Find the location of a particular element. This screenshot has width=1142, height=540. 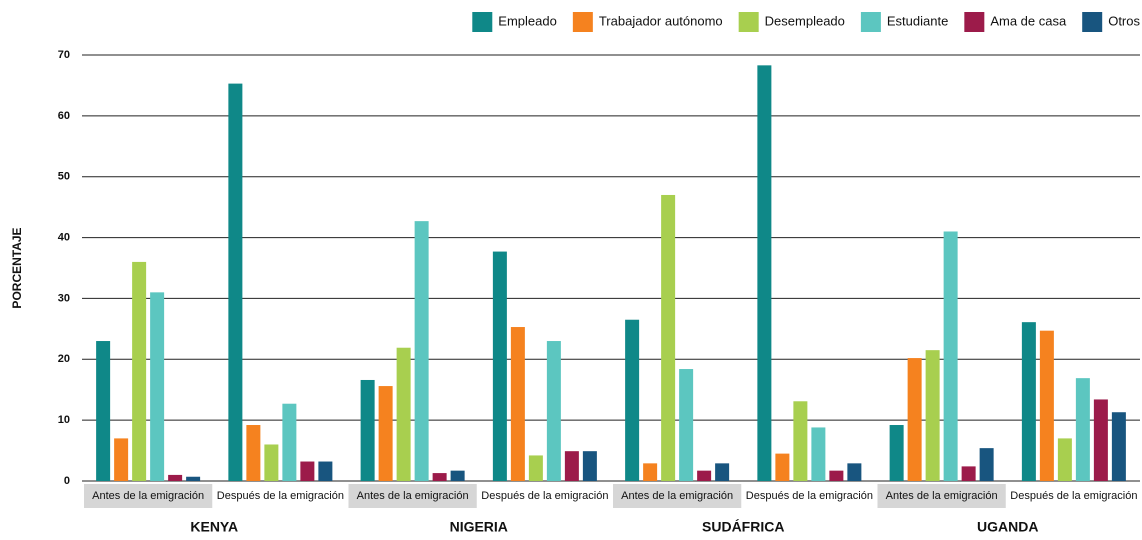

y-tick-label: 20 is located at coordinates (64, 359).